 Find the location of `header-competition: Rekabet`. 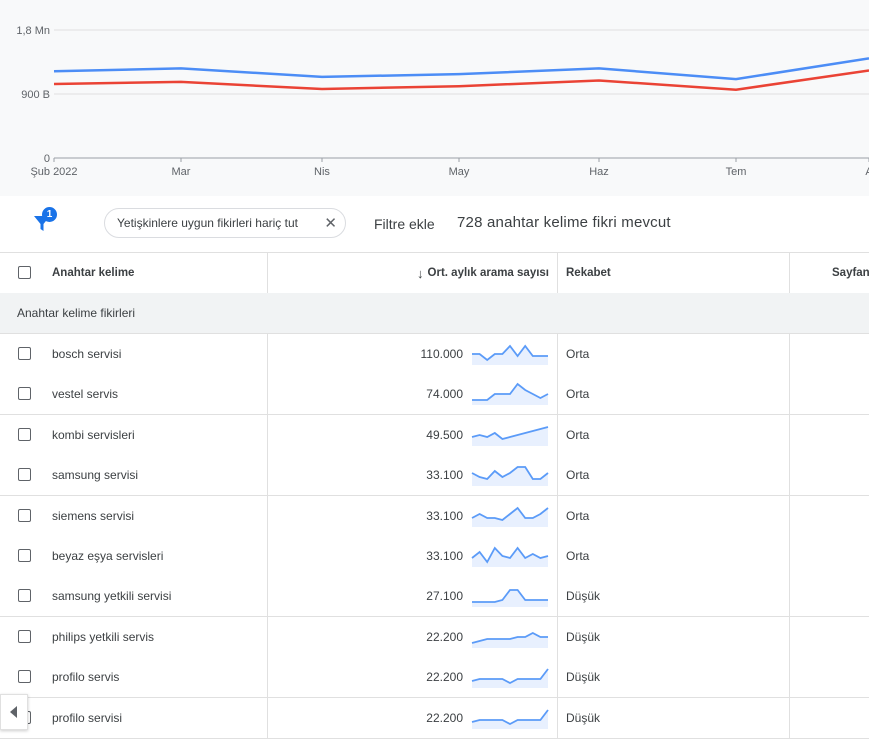

header-competition: Rekabet is located at coordinates (588, 273).